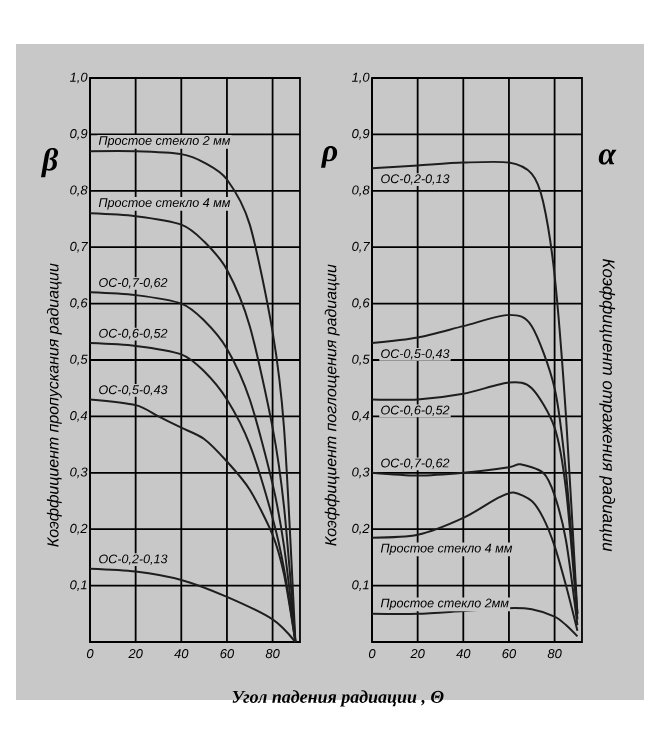 This screenshot has width=668, height=744. Describe the element at coordinates (338, 698) in the screenshot. I see `x-axis-title: Угол падения радиации , Θ` at that location.